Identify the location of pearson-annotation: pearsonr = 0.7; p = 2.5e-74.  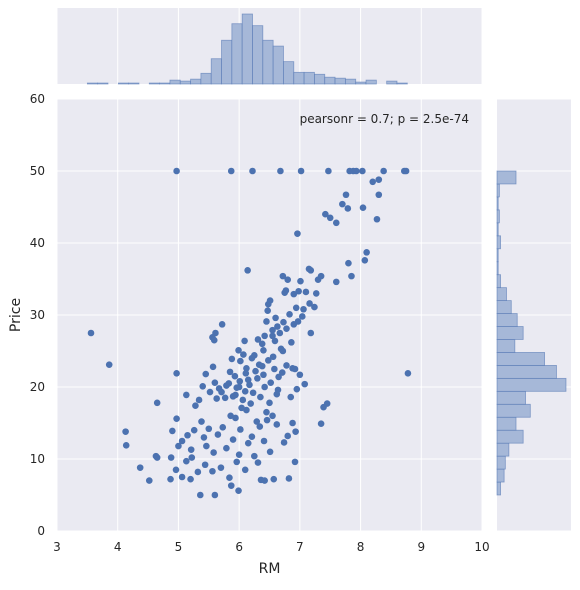
(384, 119).